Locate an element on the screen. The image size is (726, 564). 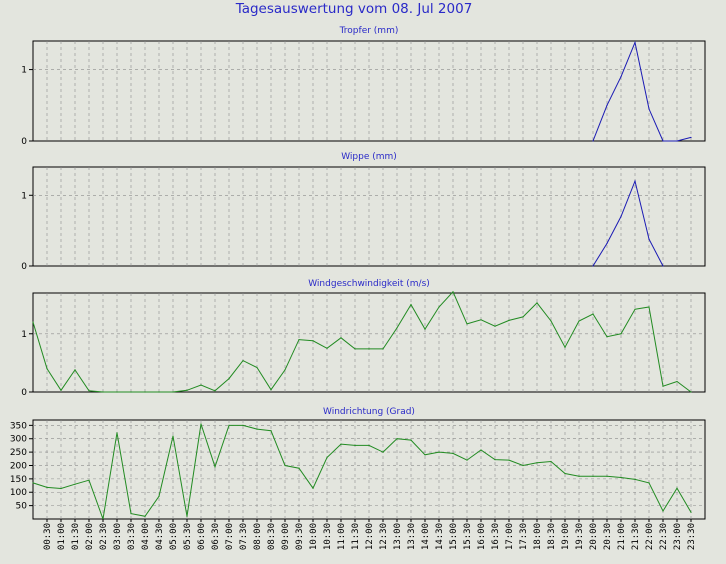
x-tick-label: 11:00 is located at coordinates (342, 536).